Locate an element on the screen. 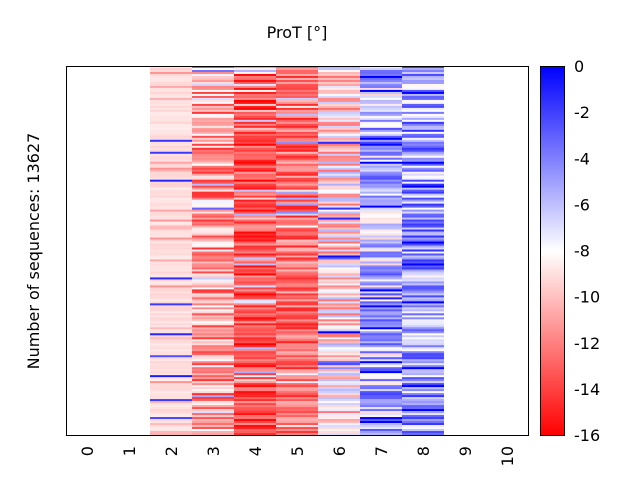 Image resolution: width=640 pixels, height=480 pixels. y-axis-label: Number of sequences: 13627 is located at coordinates (33, 251).